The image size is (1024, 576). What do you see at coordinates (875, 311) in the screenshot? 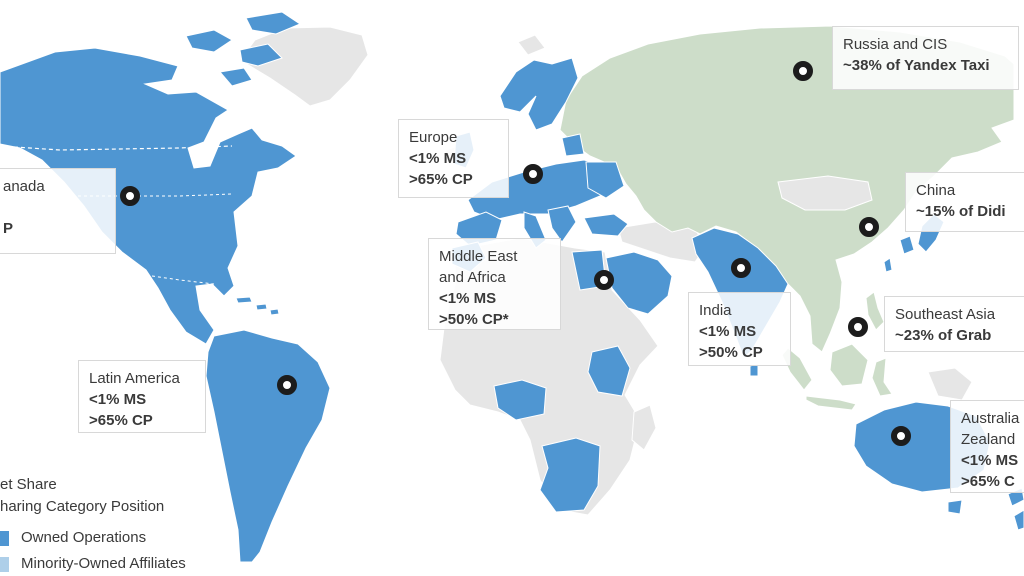
I see `region-philippines` at bounding box center [875, 311].